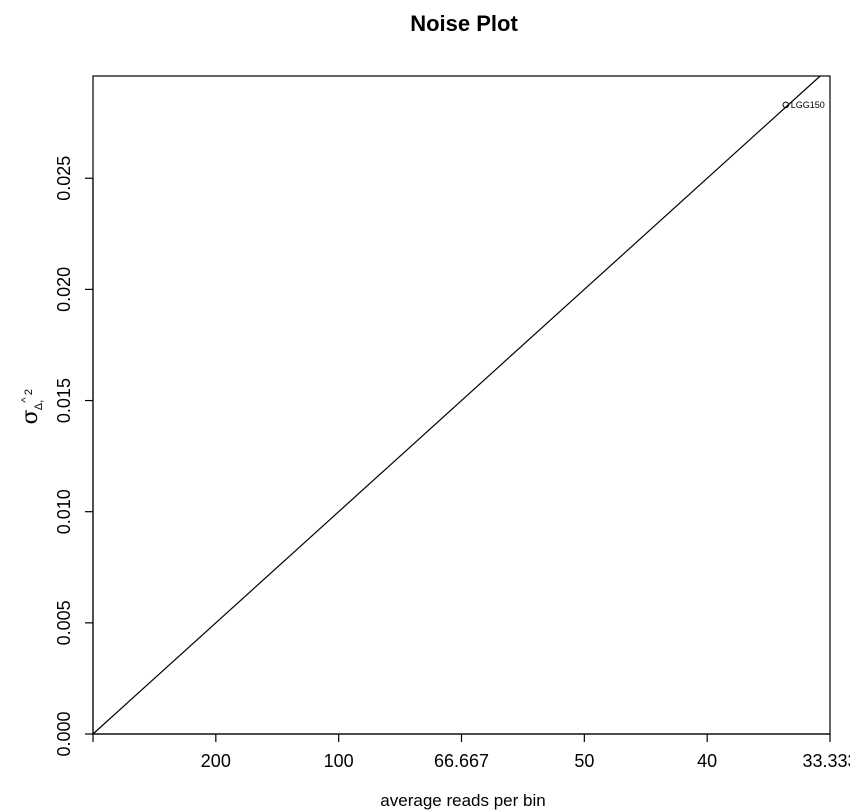 The image size is (850, 812). What do you see at coordinates (26, 400) in the screenshot?
I see `y-axis-label-hat: ^` at bounding box center [26, 400].